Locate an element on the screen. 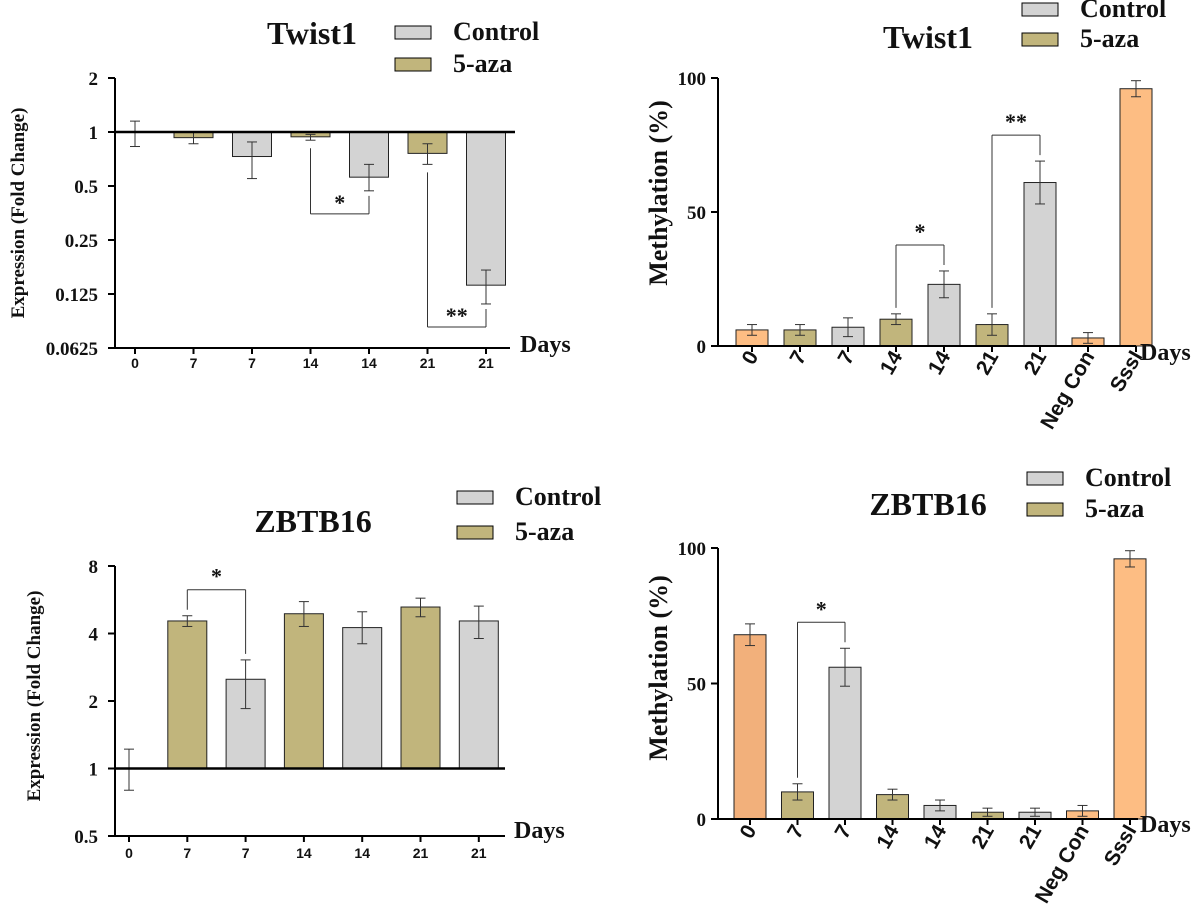  y-tick-label: 50 is located at coordinates (696, 685).